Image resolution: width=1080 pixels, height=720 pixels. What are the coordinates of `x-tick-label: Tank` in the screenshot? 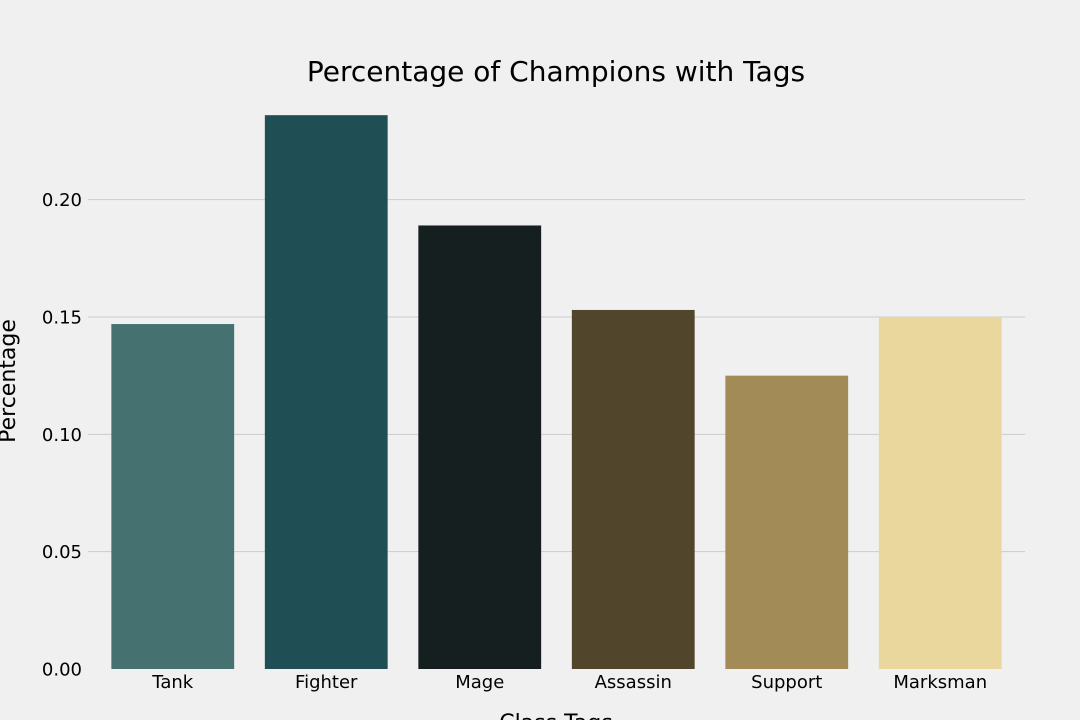 It's located at (172, 682).